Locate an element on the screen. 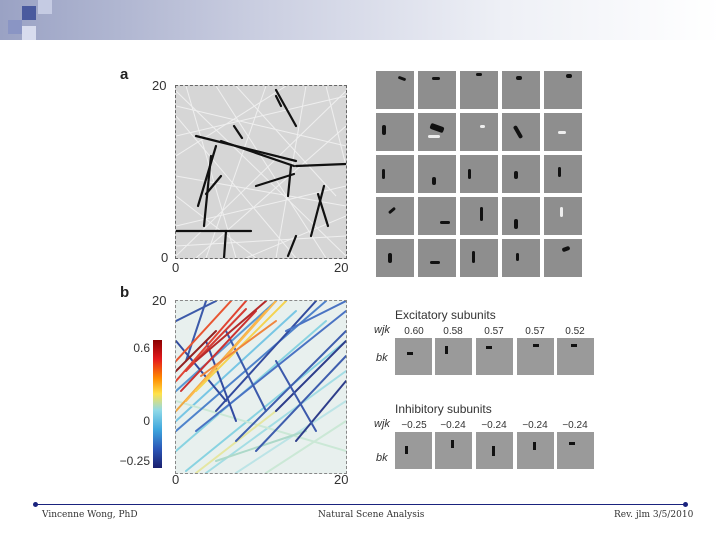 The height and width of the screenshot is (540, 720). panel-b-y-max: 20 is located at coordinates (159, 300).